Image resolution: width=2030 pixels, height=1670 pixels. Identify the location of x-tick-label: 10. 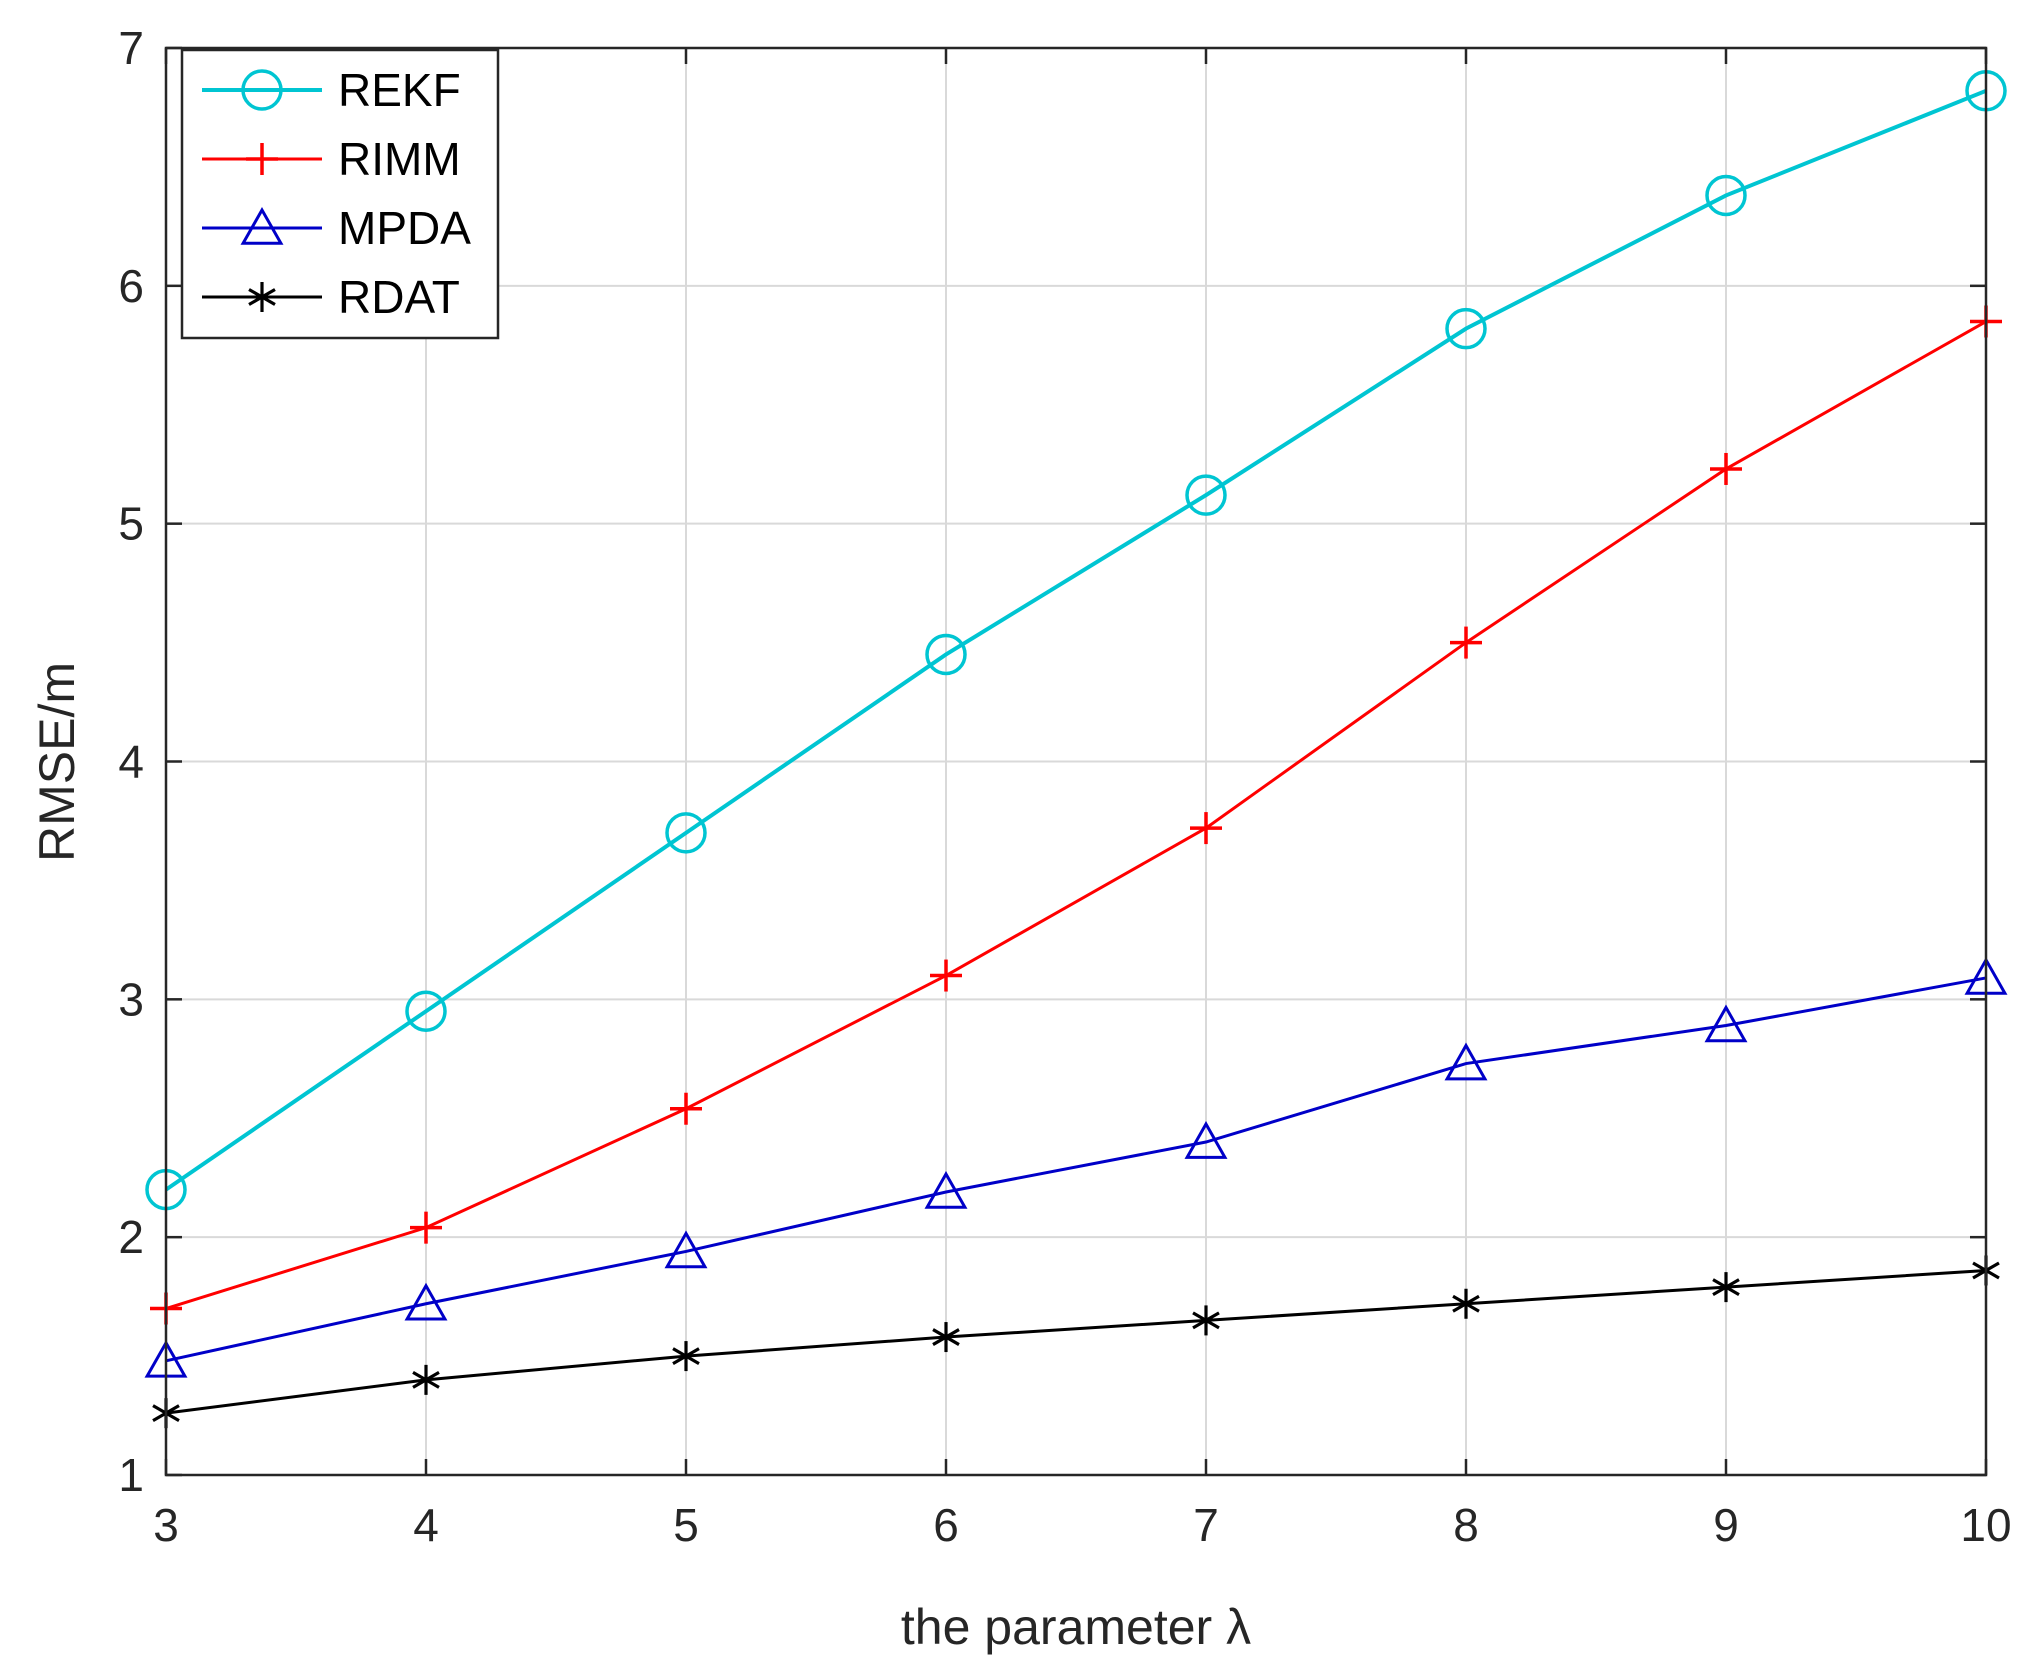
(1985, 1525).